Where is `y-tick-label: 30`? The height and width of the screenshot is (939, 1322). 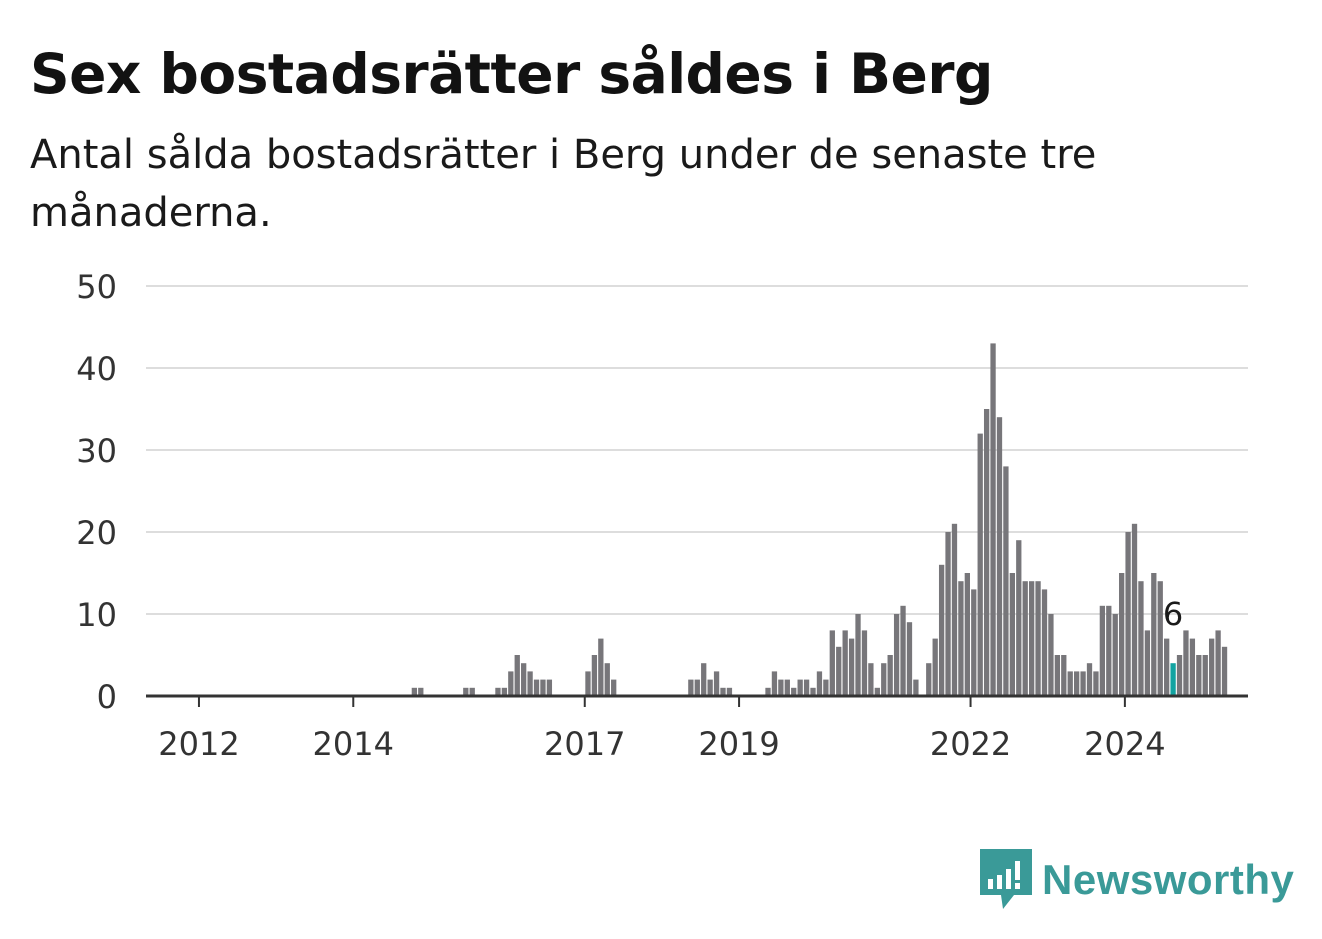 y-tick-label: 30 is located at coordinates (96, 451).